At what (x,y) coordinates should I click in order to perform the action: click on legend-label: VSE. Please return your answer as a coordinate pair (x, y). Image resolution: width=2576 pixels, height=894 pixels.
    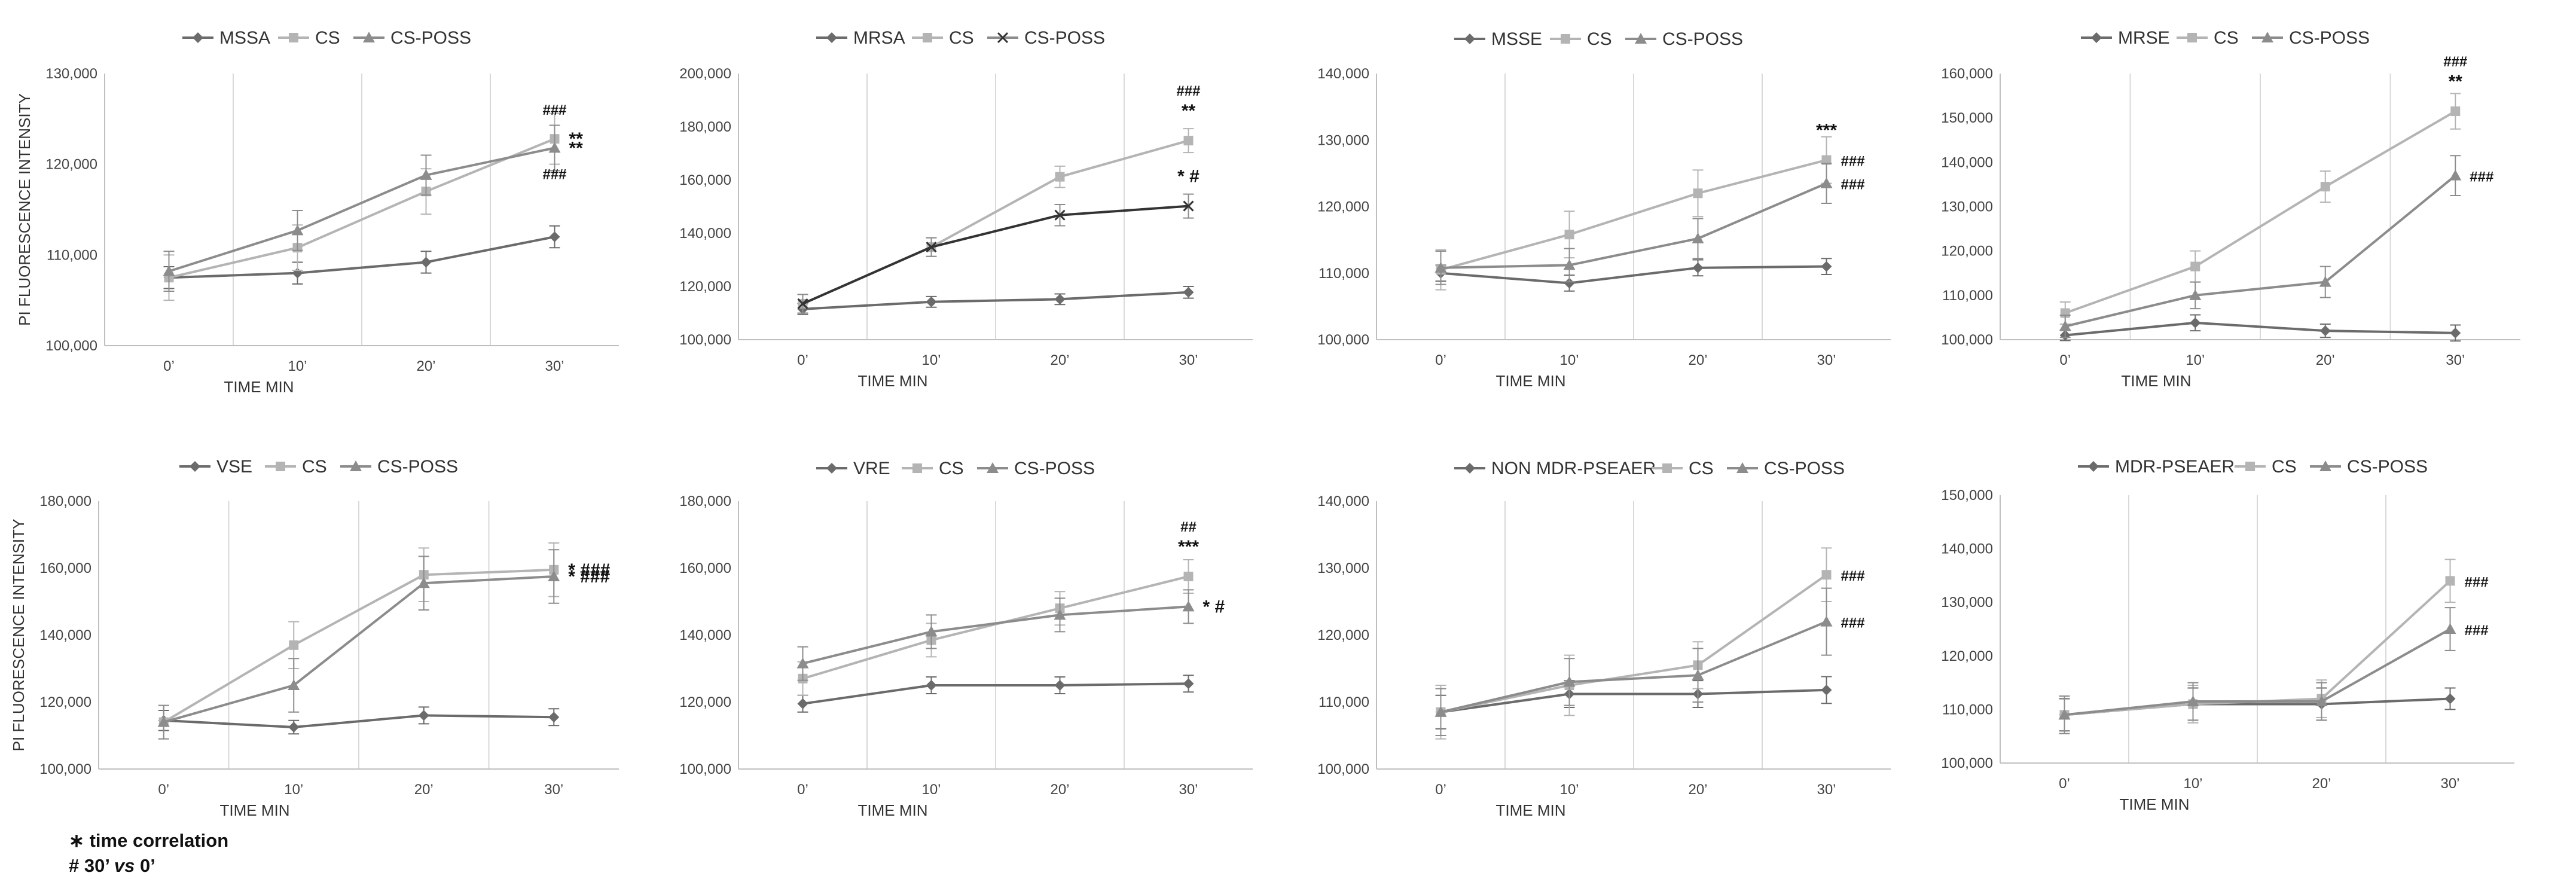
    Looking at the image, I should click on (234, 467).